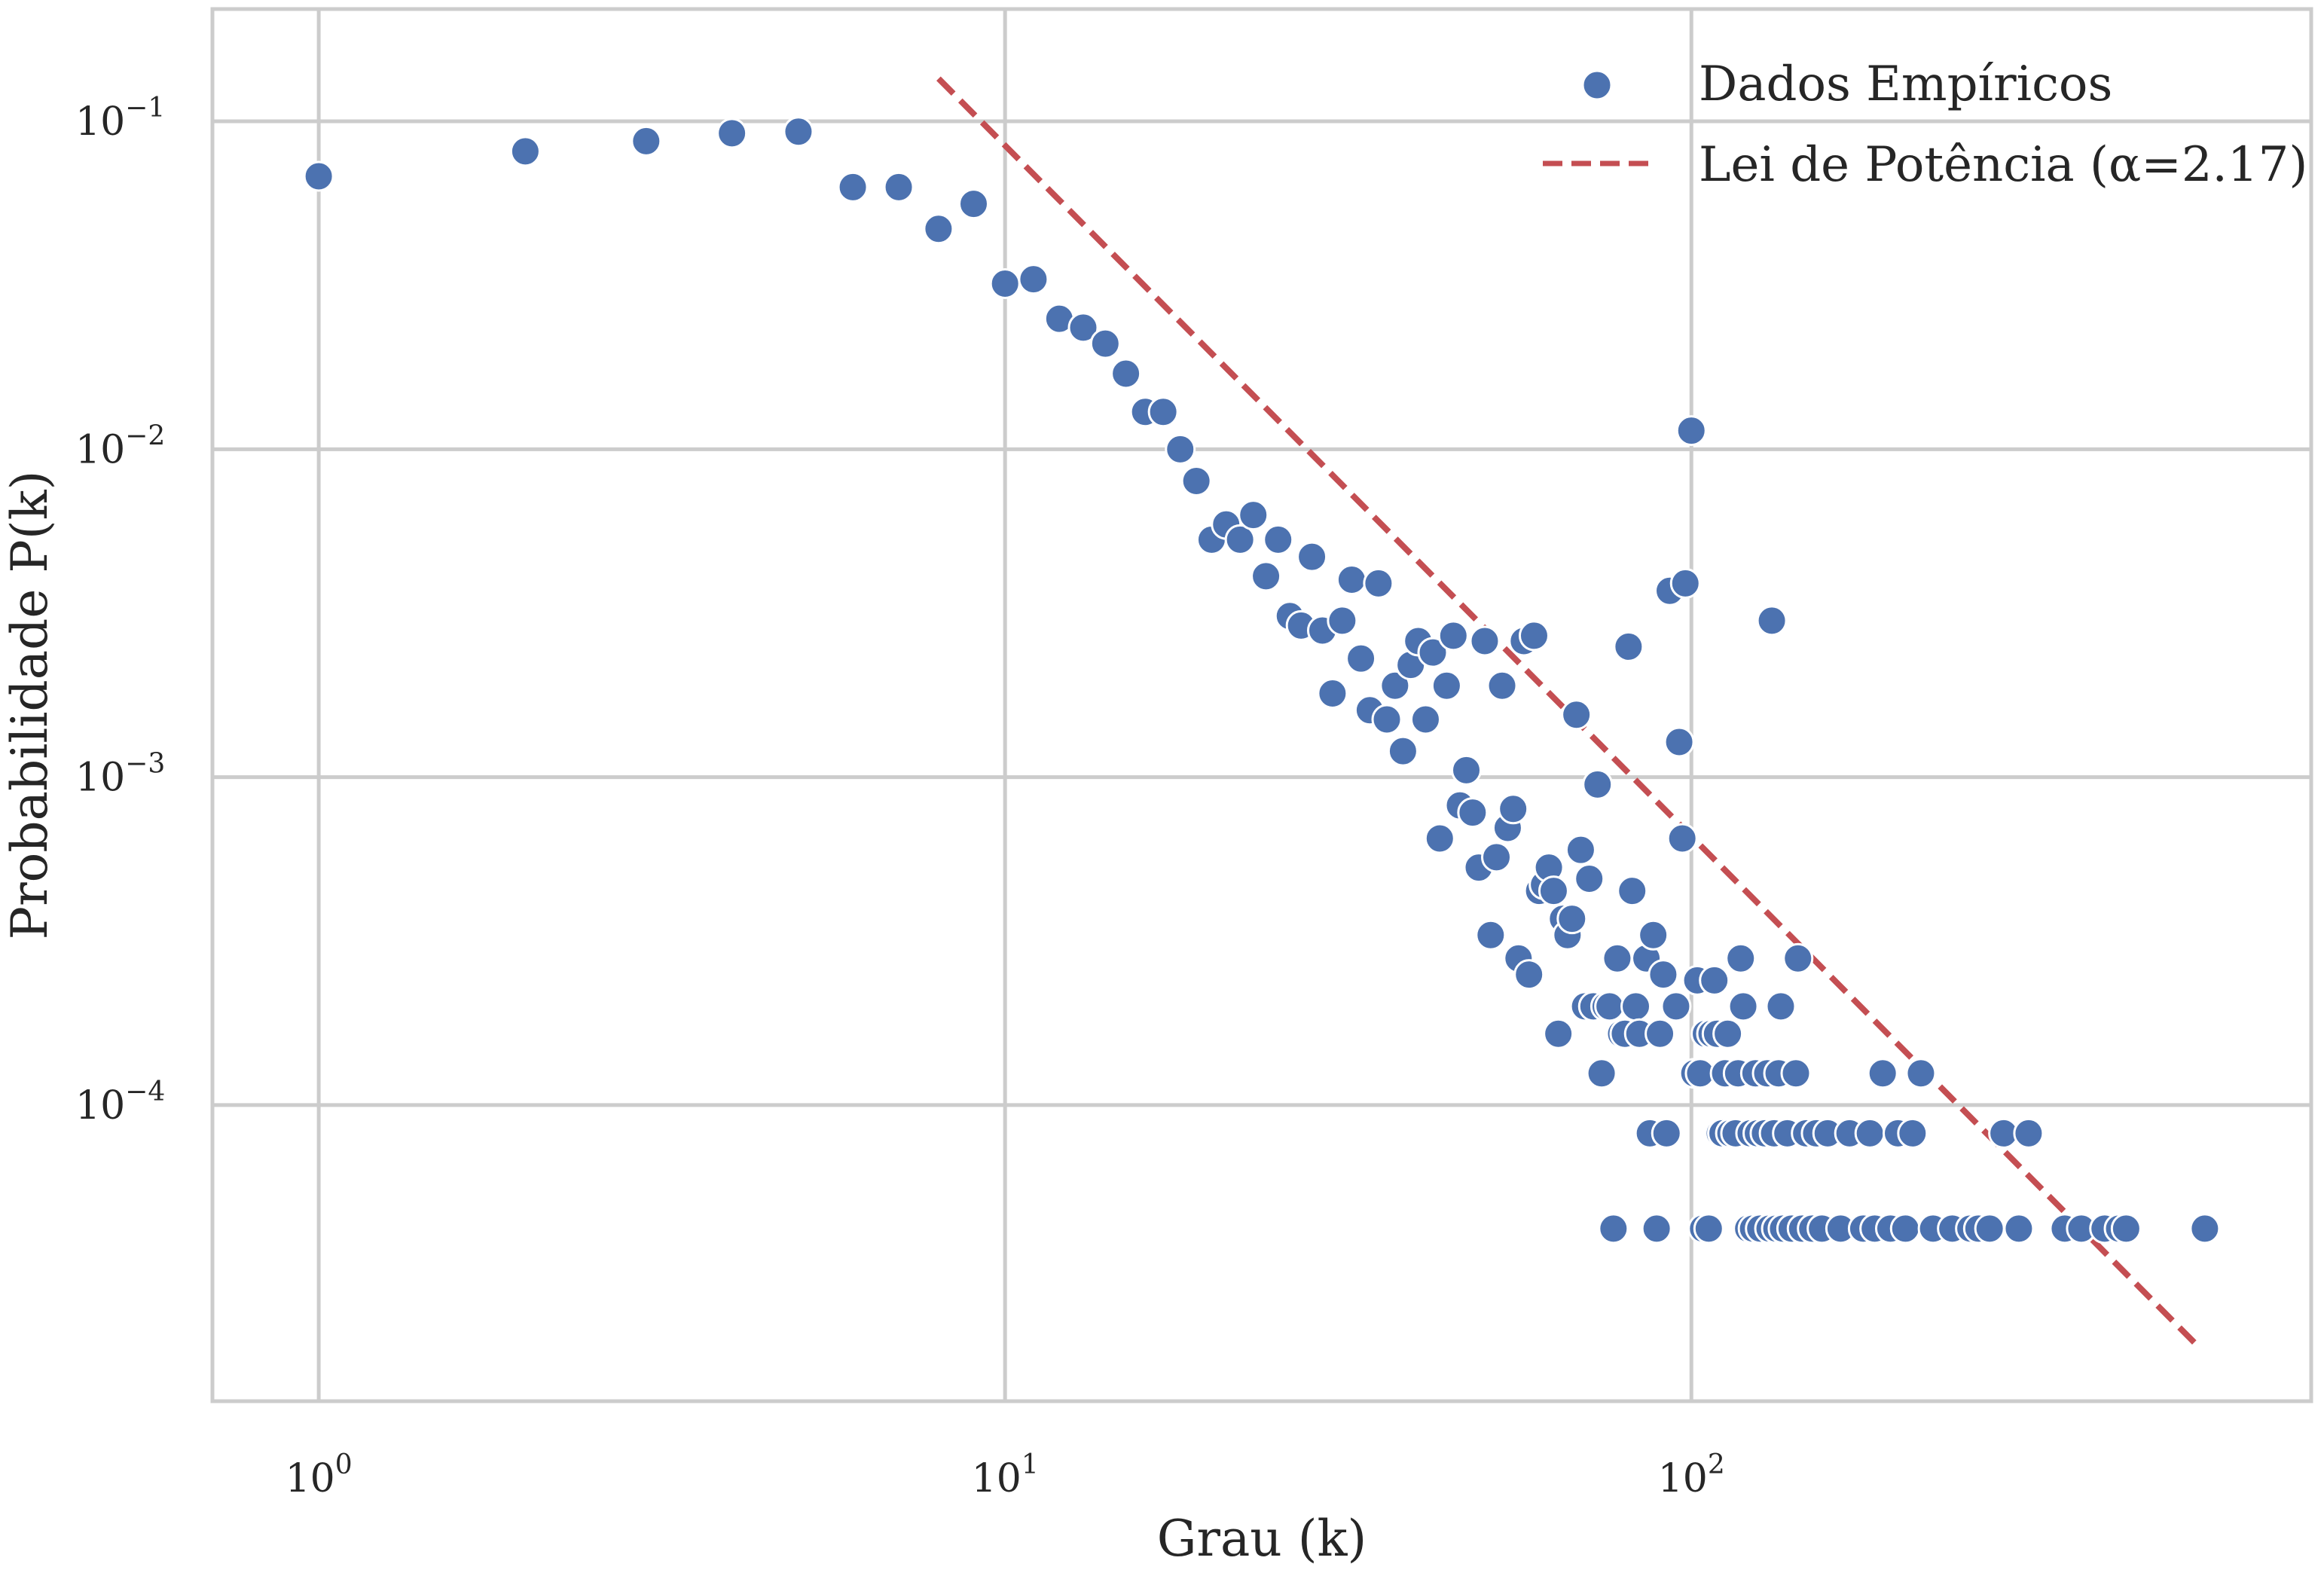 This screenshot has height=1582, width=2324. I want to click on y-tick-labels: 10⁻¹ 10⁻² 10⁻³ 10⁻⁴, so click(120, 610).